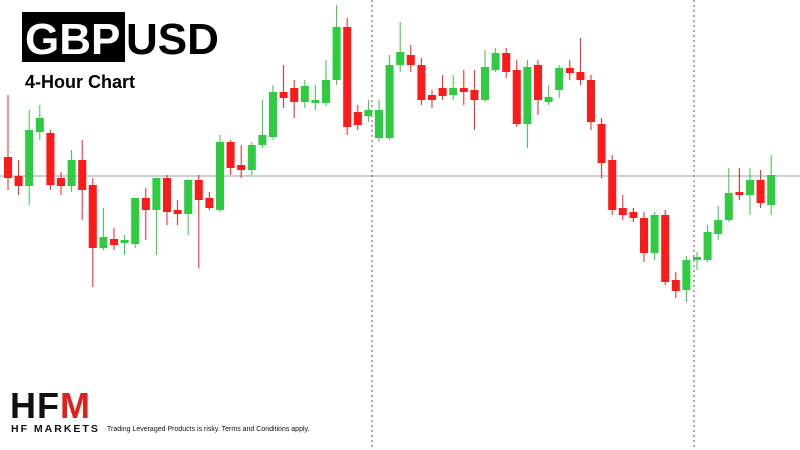  I want to click on symbol-quote: USD, so click(172, 39).